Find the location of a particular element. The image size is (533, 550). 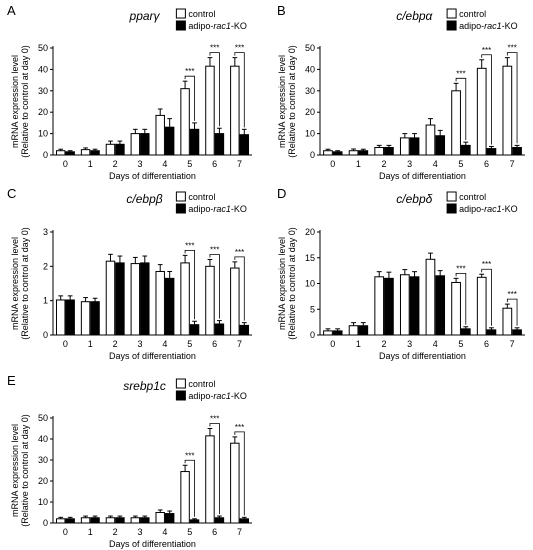

y-tick-label: 5 is located at coordinates (312, 309).